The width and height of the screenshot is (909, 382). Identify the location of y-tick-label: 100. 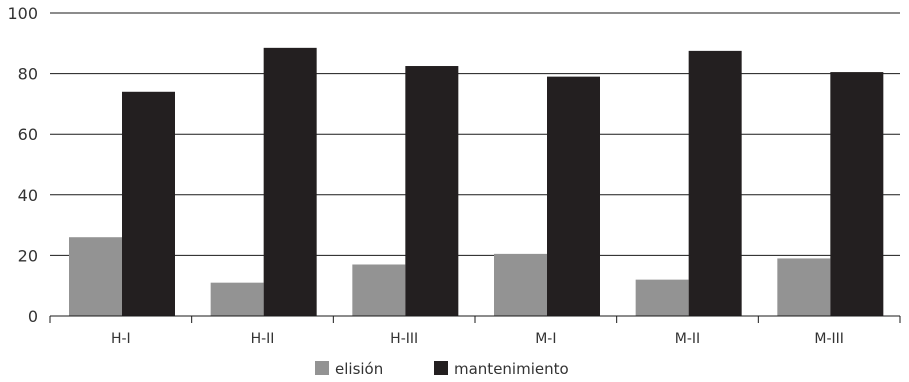
(22, 13).